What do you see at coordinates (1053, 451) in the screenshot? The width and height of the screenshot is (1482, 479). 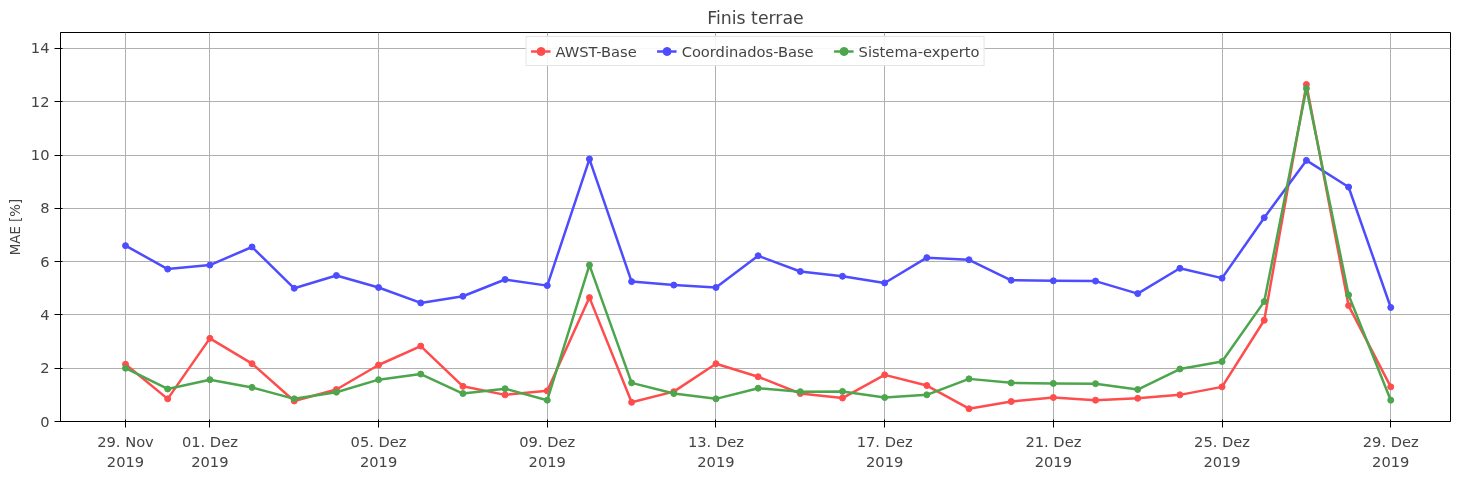 I see `x-tick-label: 21. Dez 2019` at bounding box center [1053, 451].